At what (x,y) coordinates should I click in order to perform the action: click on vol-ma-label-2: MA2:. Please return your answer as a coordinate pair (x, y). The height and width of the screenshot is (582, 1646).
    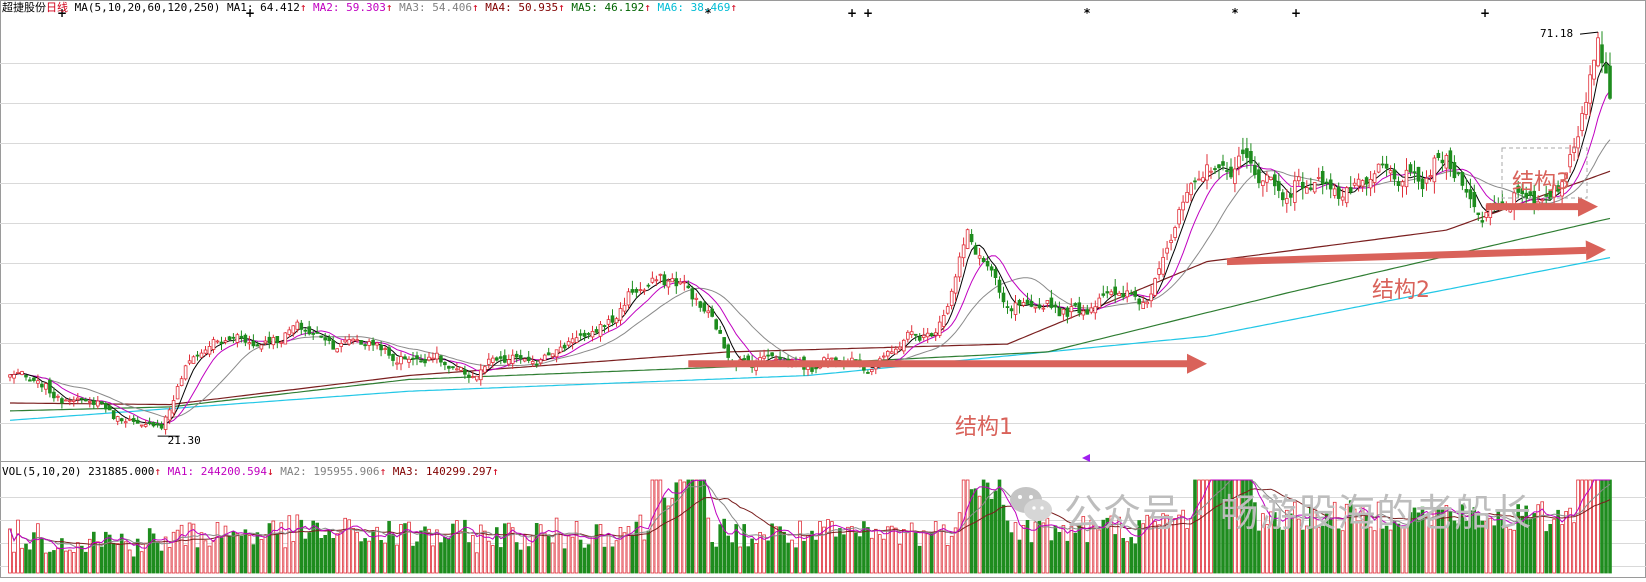
    Looking at the image, I should click on (290, 471).